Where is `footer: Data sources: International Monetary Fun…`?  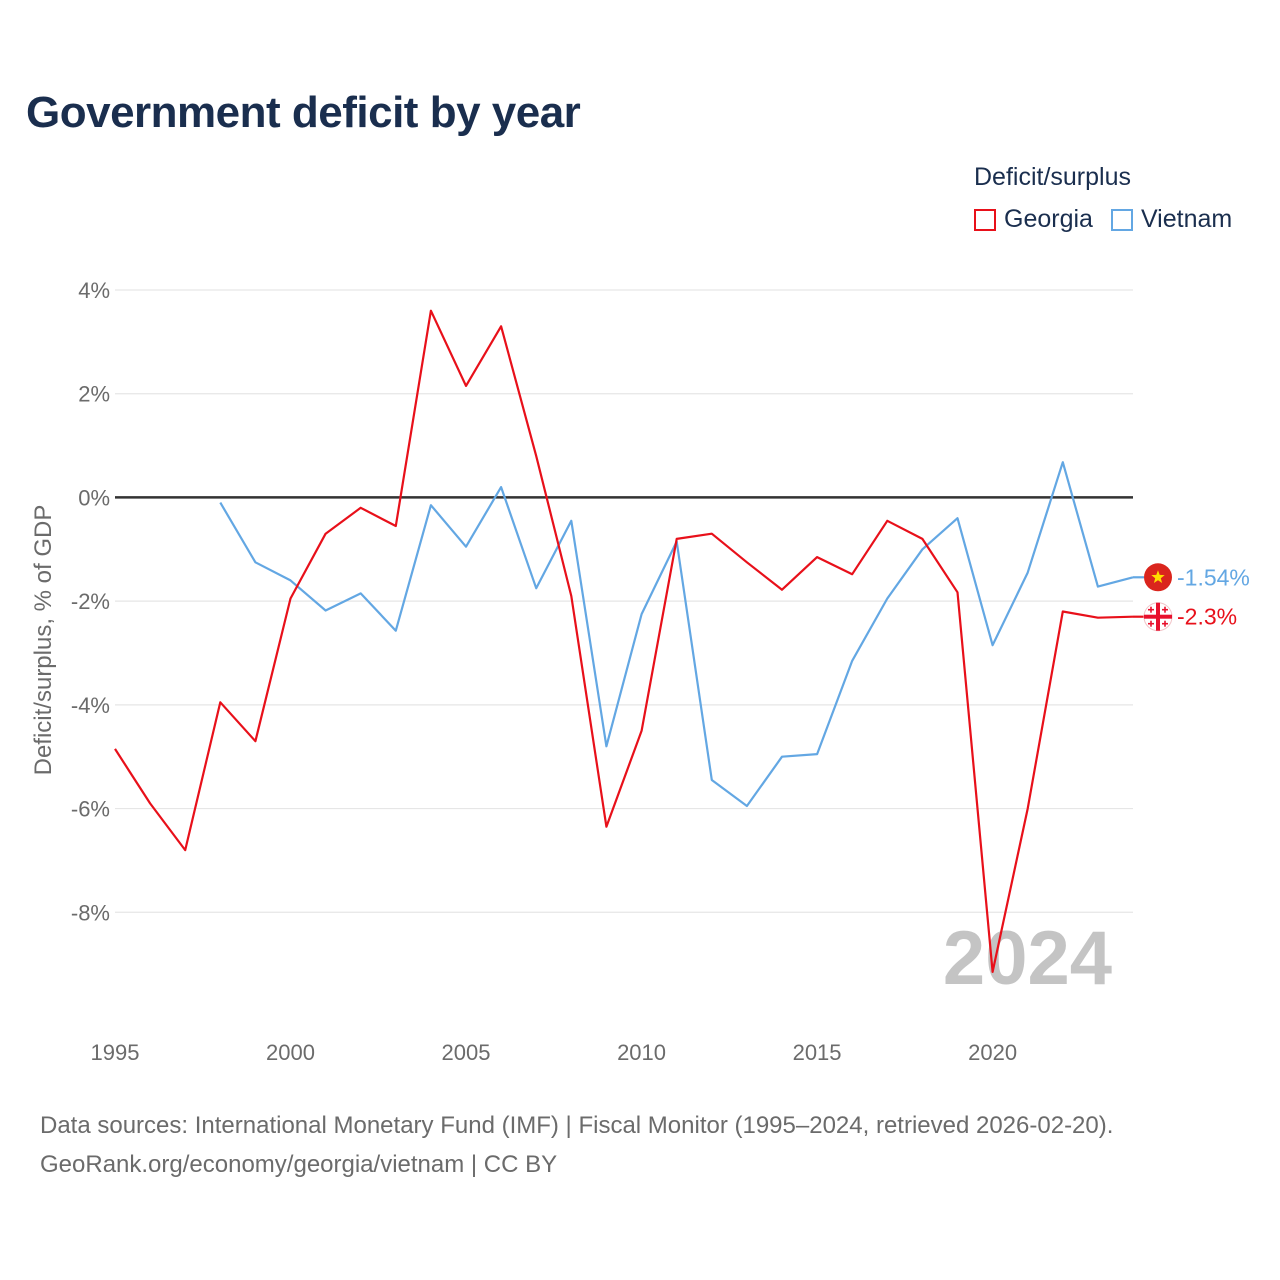
footer: Data sources: International Monetary Fun… is located at coordinates (576, 1145).